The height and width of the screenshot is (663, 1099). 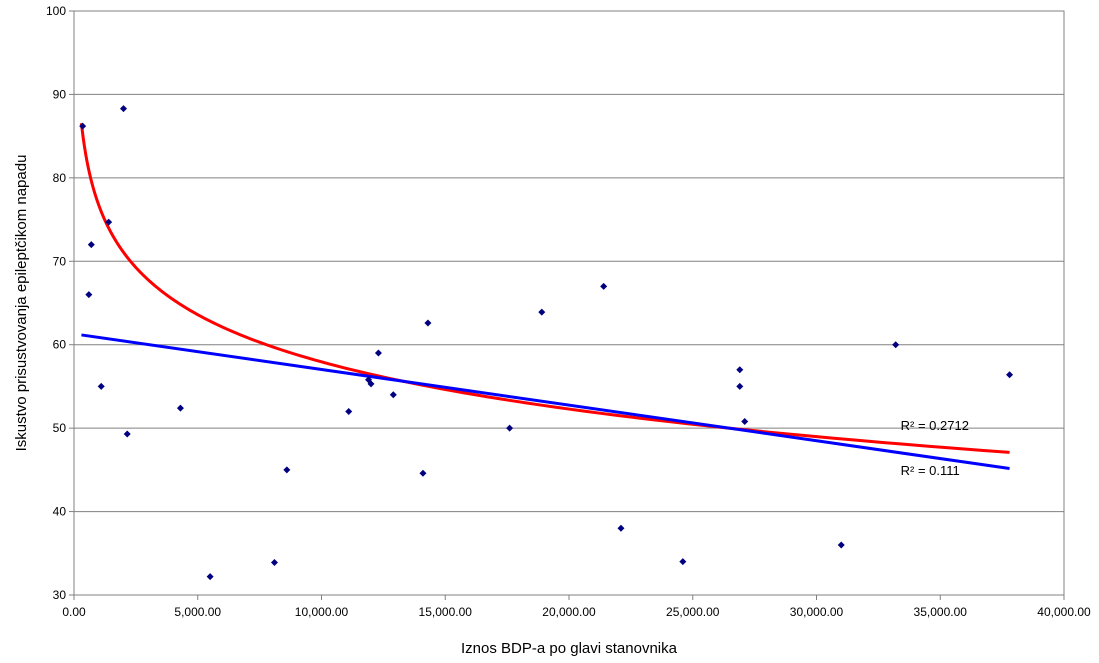 I want to click on x-tick-label: 10,000.00, so click(x=322, y=612).